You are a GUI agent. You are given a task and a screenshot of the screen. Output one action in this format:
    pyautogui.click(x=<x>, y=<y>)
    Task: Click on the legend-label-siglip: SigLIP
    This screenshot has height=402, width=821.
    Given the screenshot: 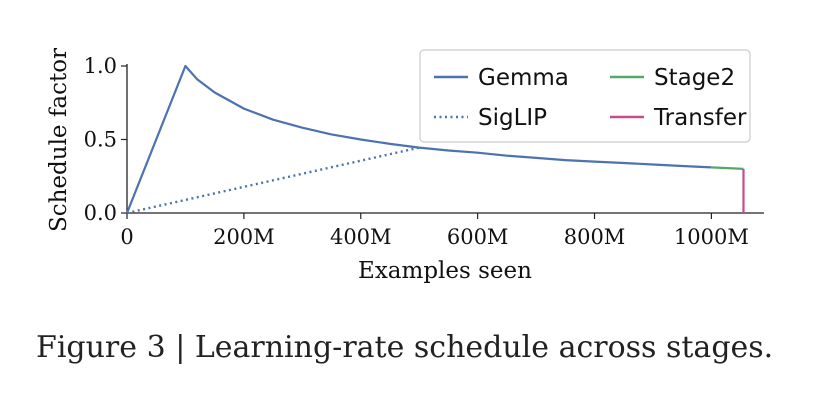 What is the action you would take?
    pyautogui.click(x=512, y=118)
    